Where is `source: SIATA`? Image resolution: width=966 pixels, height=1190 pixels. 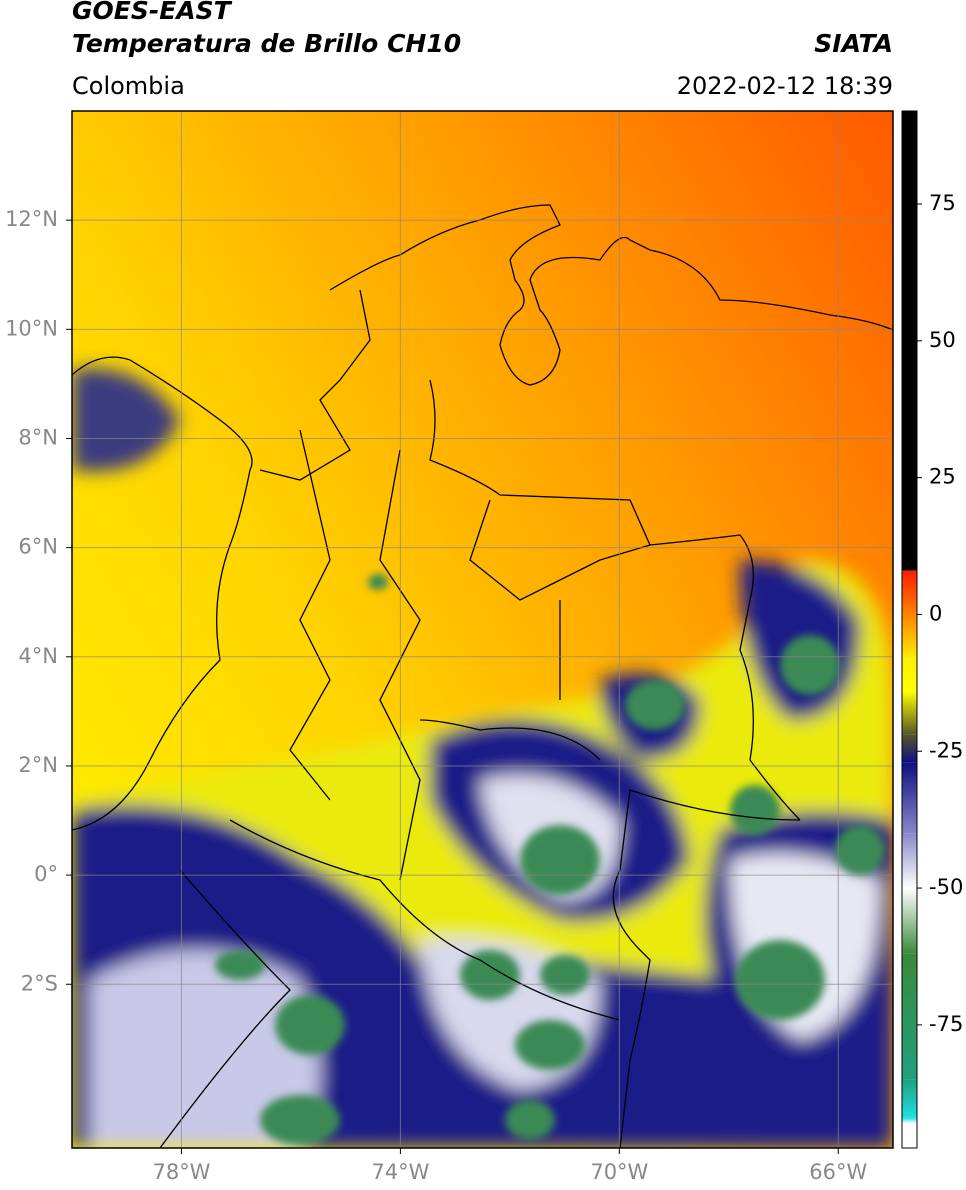 source: SIATA is located at coordinates (853, 43).